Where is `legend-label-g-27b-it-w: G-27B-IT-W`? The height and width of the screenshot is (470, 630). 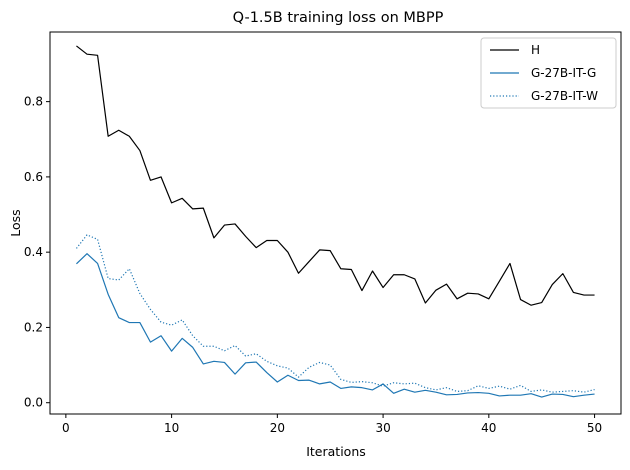
legend-label-g-27b-it-w: G-27B-IT-W is located at coordinates (564, 96).